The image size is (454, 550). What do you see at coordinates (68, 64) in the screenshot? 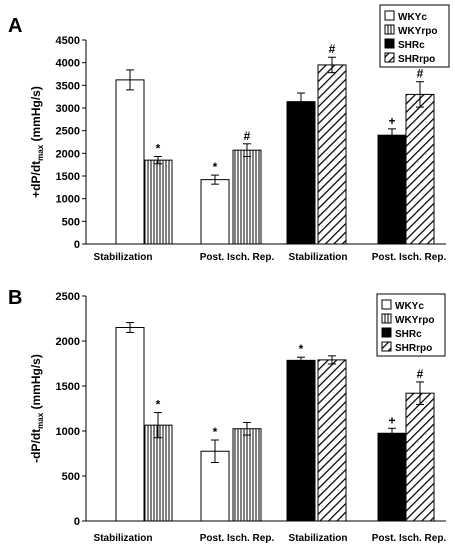
I see `y-tick-label: 4000` at bounding box center [68, 64].